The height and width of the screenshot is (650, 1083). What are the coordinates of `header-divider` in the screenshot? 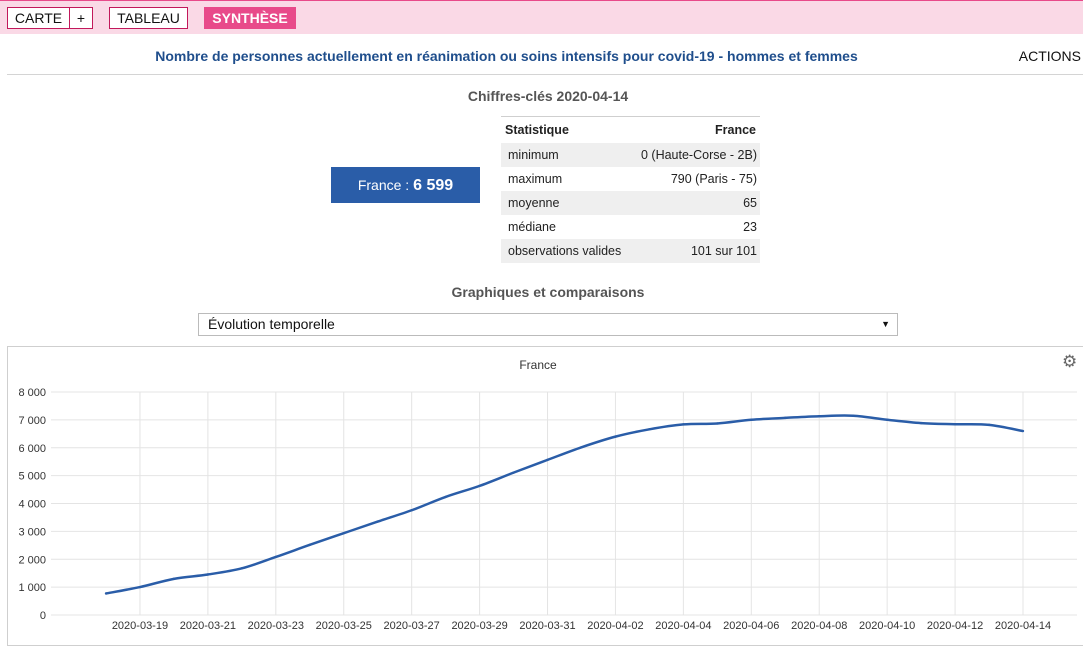 It's located at (545, 74).